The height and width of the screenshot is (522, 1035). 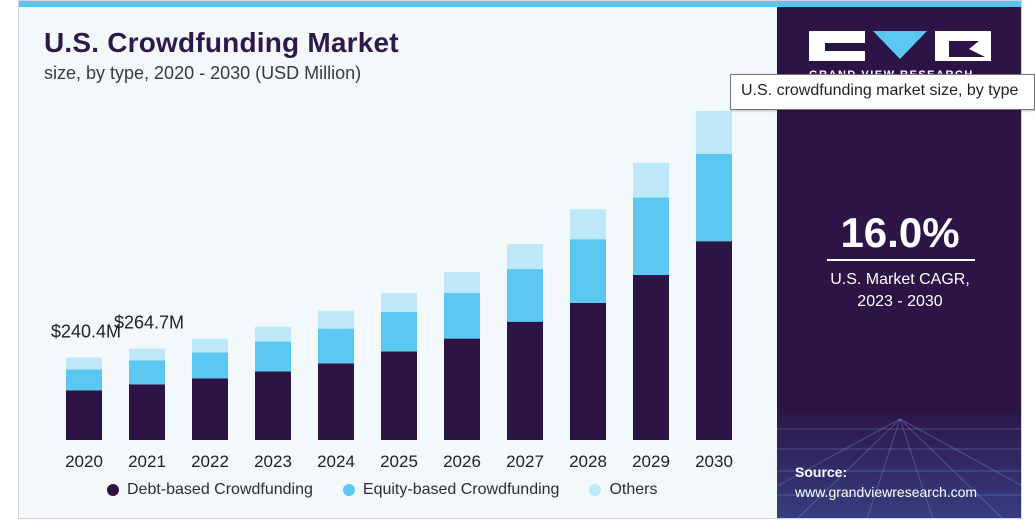 What do you see at coordinates (900, 232) in the screenshot?
I see `cagr-value: 16.0%` at bounding box center [900, 232].